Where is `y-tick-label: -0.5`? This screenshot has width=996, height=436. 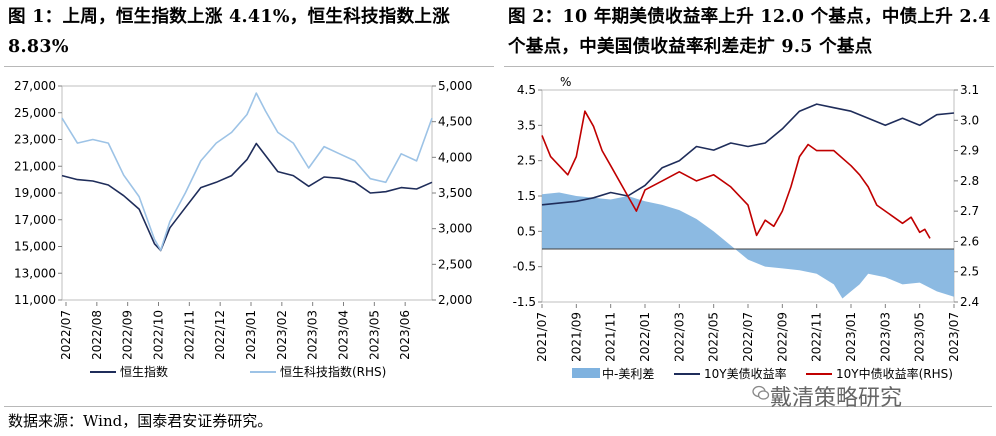 y-tick-label: -0.5 is located at coordinates (524, 267).